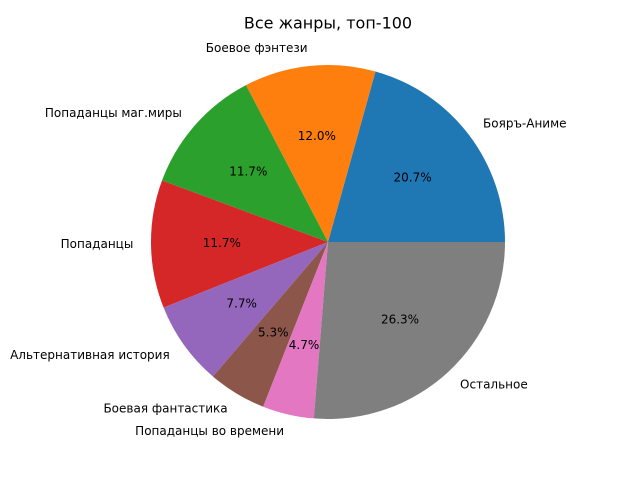  I want to click on percent-label: 7.7%, so click(241, 303).